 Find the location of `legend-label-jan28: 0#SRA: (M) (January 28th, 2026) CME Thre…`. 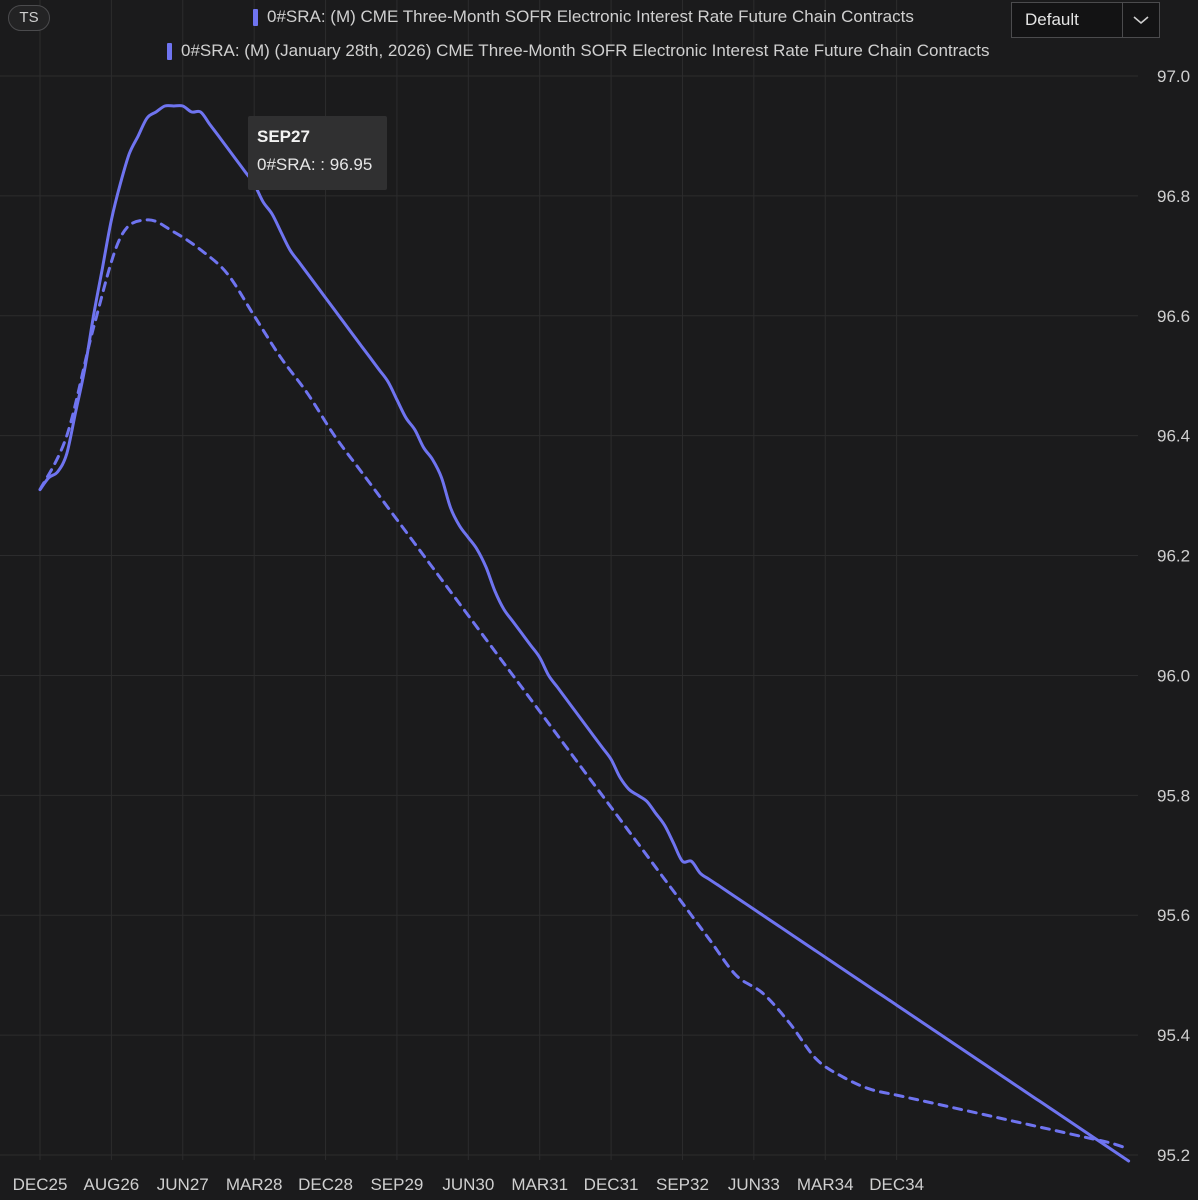

legend-label-jan28: 0#SRA: (M) (January 28th, 2026) CME Thre… is located at coordinates (585, 50).